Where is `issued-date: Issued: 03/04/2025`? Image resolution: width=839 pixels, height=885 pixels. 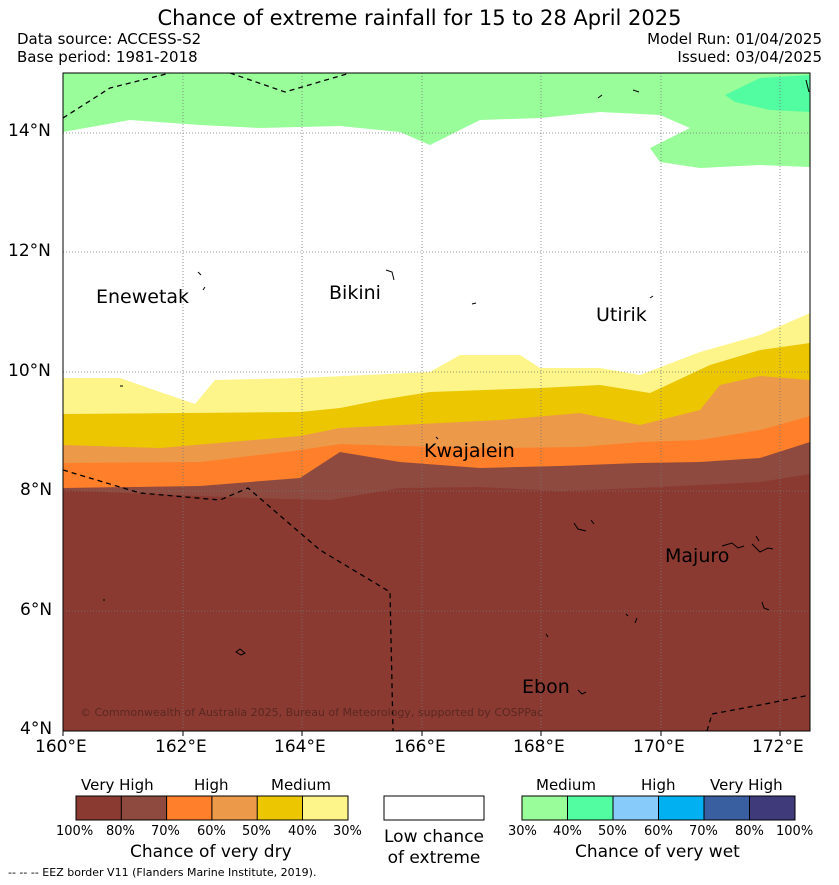
issued-date: Issued: 03/04/2025 is located at coordinates (749, 57).